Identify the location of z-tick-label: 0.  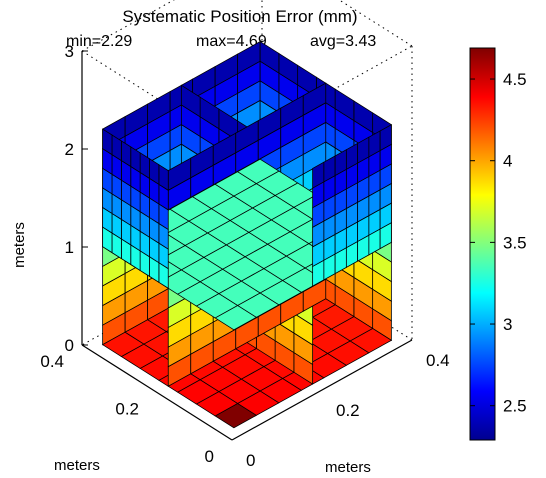
(69, 345).